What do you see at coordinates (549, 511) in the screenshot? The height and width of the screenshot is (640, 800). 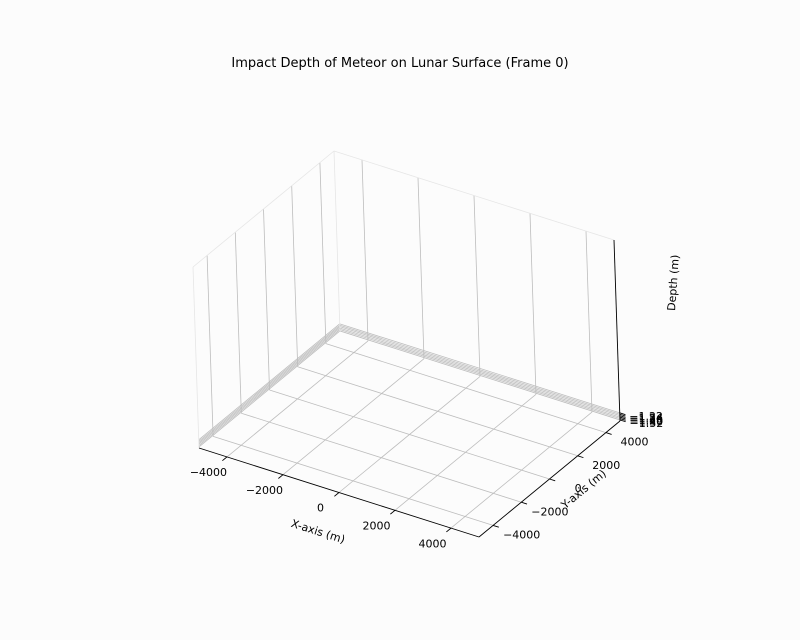 I see `y-tick-label: −2000` at bounding box center [549, 511].